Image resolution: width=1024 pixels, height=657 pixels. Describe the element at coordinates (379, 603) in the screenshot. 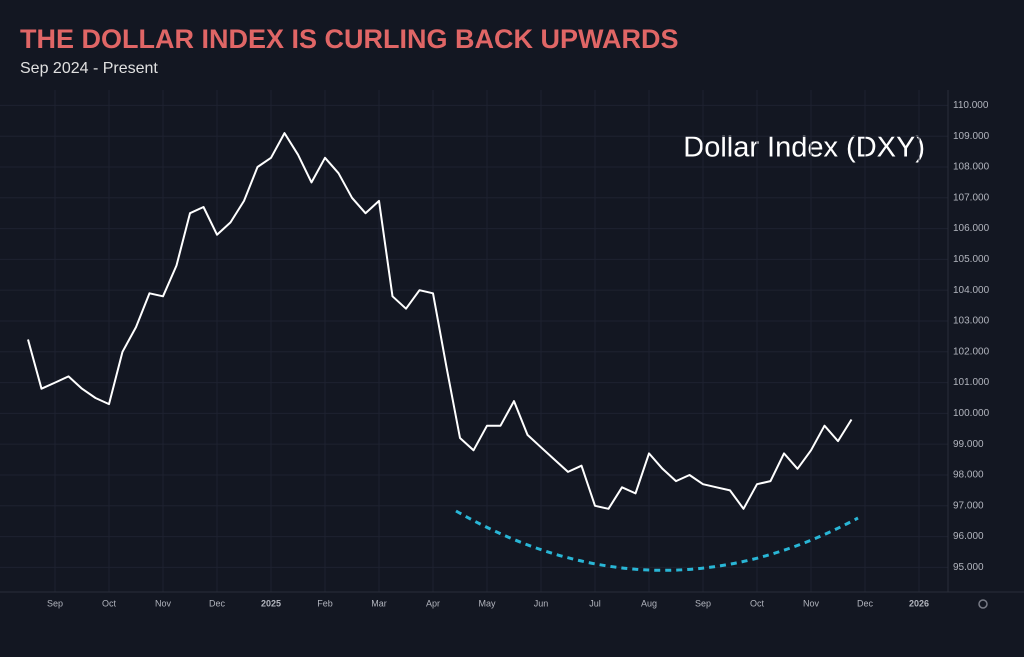

I see `x-tick-label: Mar` at that location.